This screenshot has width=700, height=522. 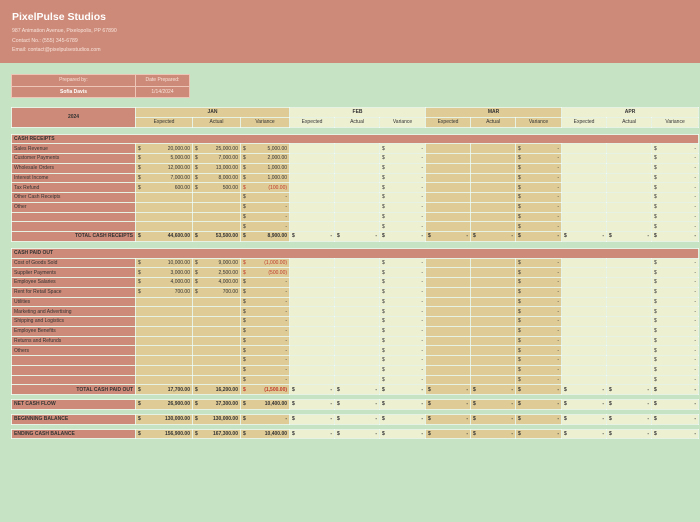 I want to click on cell-jan-actual: $500.00, so click(x=216, y=187).